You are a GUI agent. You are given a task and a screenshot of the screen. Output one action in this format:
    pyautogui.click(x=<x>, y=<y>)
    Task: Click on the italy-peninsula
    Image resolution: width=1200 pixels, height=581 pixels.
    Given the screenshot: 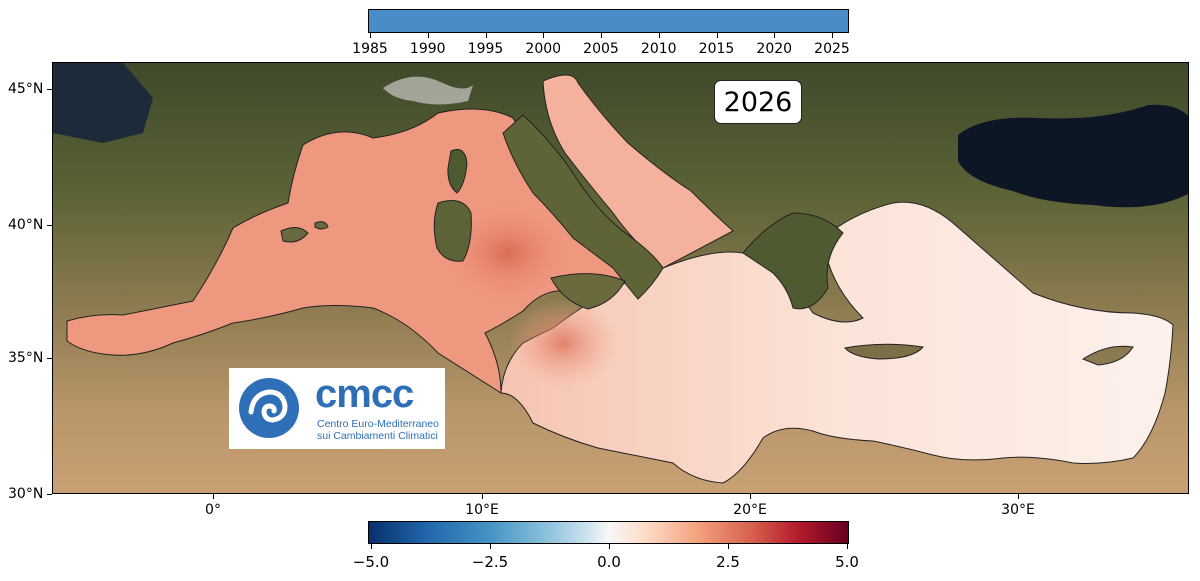 What is the action you would take?
    pyautogui.click(x=583, y=207)
    